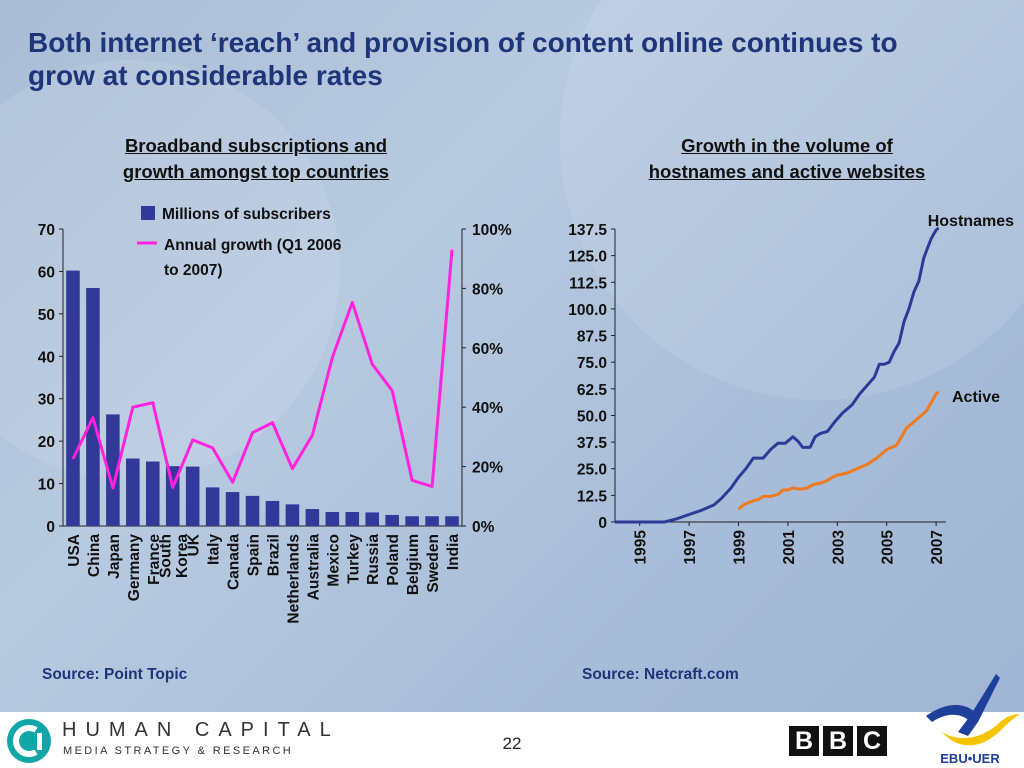 The width and height of the screenshot is (1024, 768). What do you see at coordinates (690, 547) in the screenshot?
I see `x-axis-tick-label: 1997` at bounding box center [690, 547].